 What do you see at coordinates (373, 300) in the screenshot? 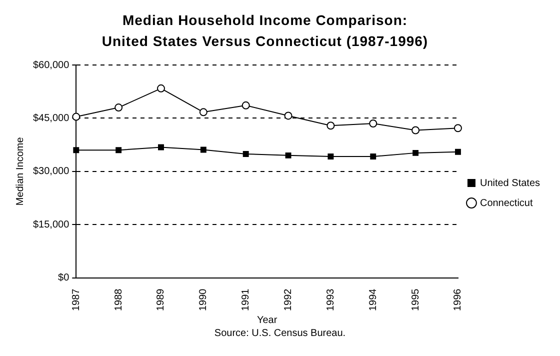
I see `x-tick-label: 1994` at bounding box center [373, 300].